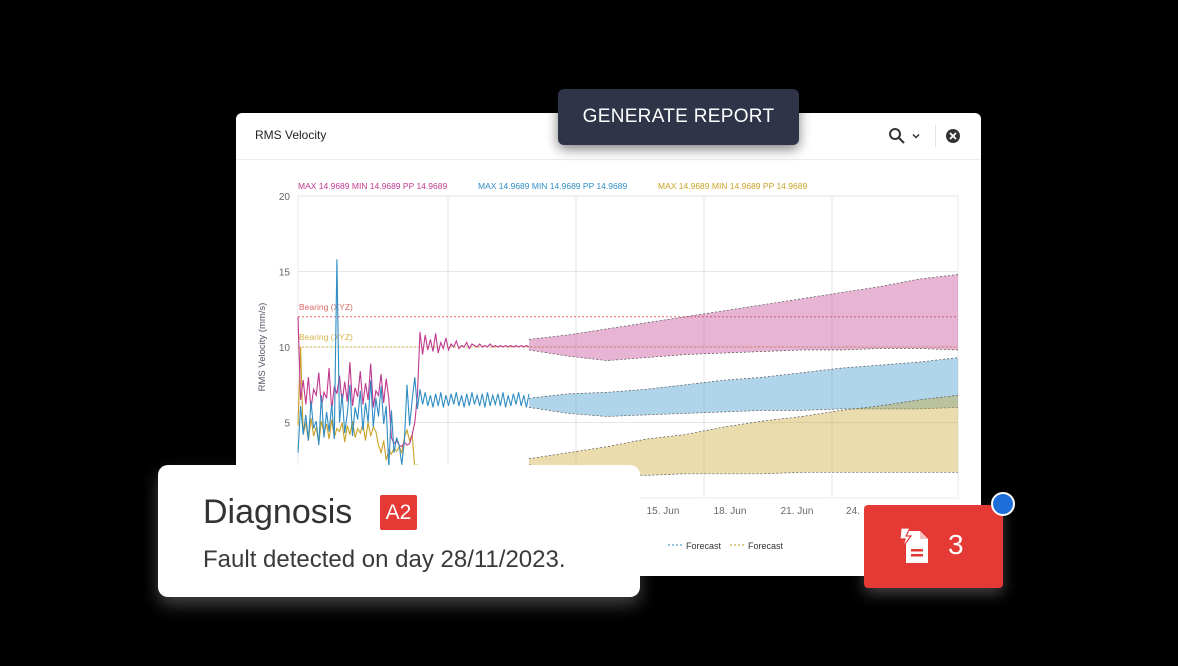 This screenshot has height=666, width=1178. I want to click on y-tick-label: 15, so click(285, 273).